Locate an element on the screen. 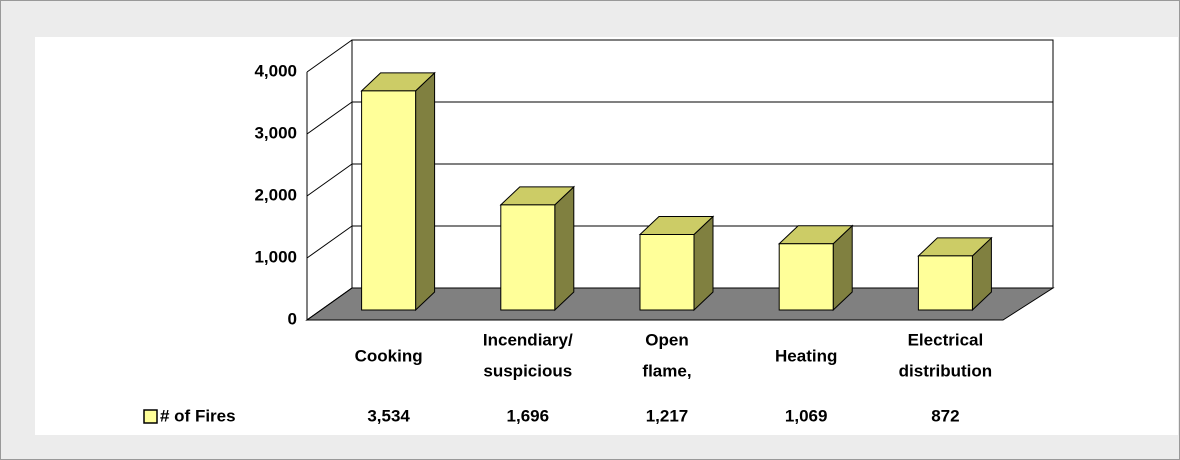 This screenshot has height=460, width=1180. y-tick-label: 4,000 is located at coordinates (275, 70).